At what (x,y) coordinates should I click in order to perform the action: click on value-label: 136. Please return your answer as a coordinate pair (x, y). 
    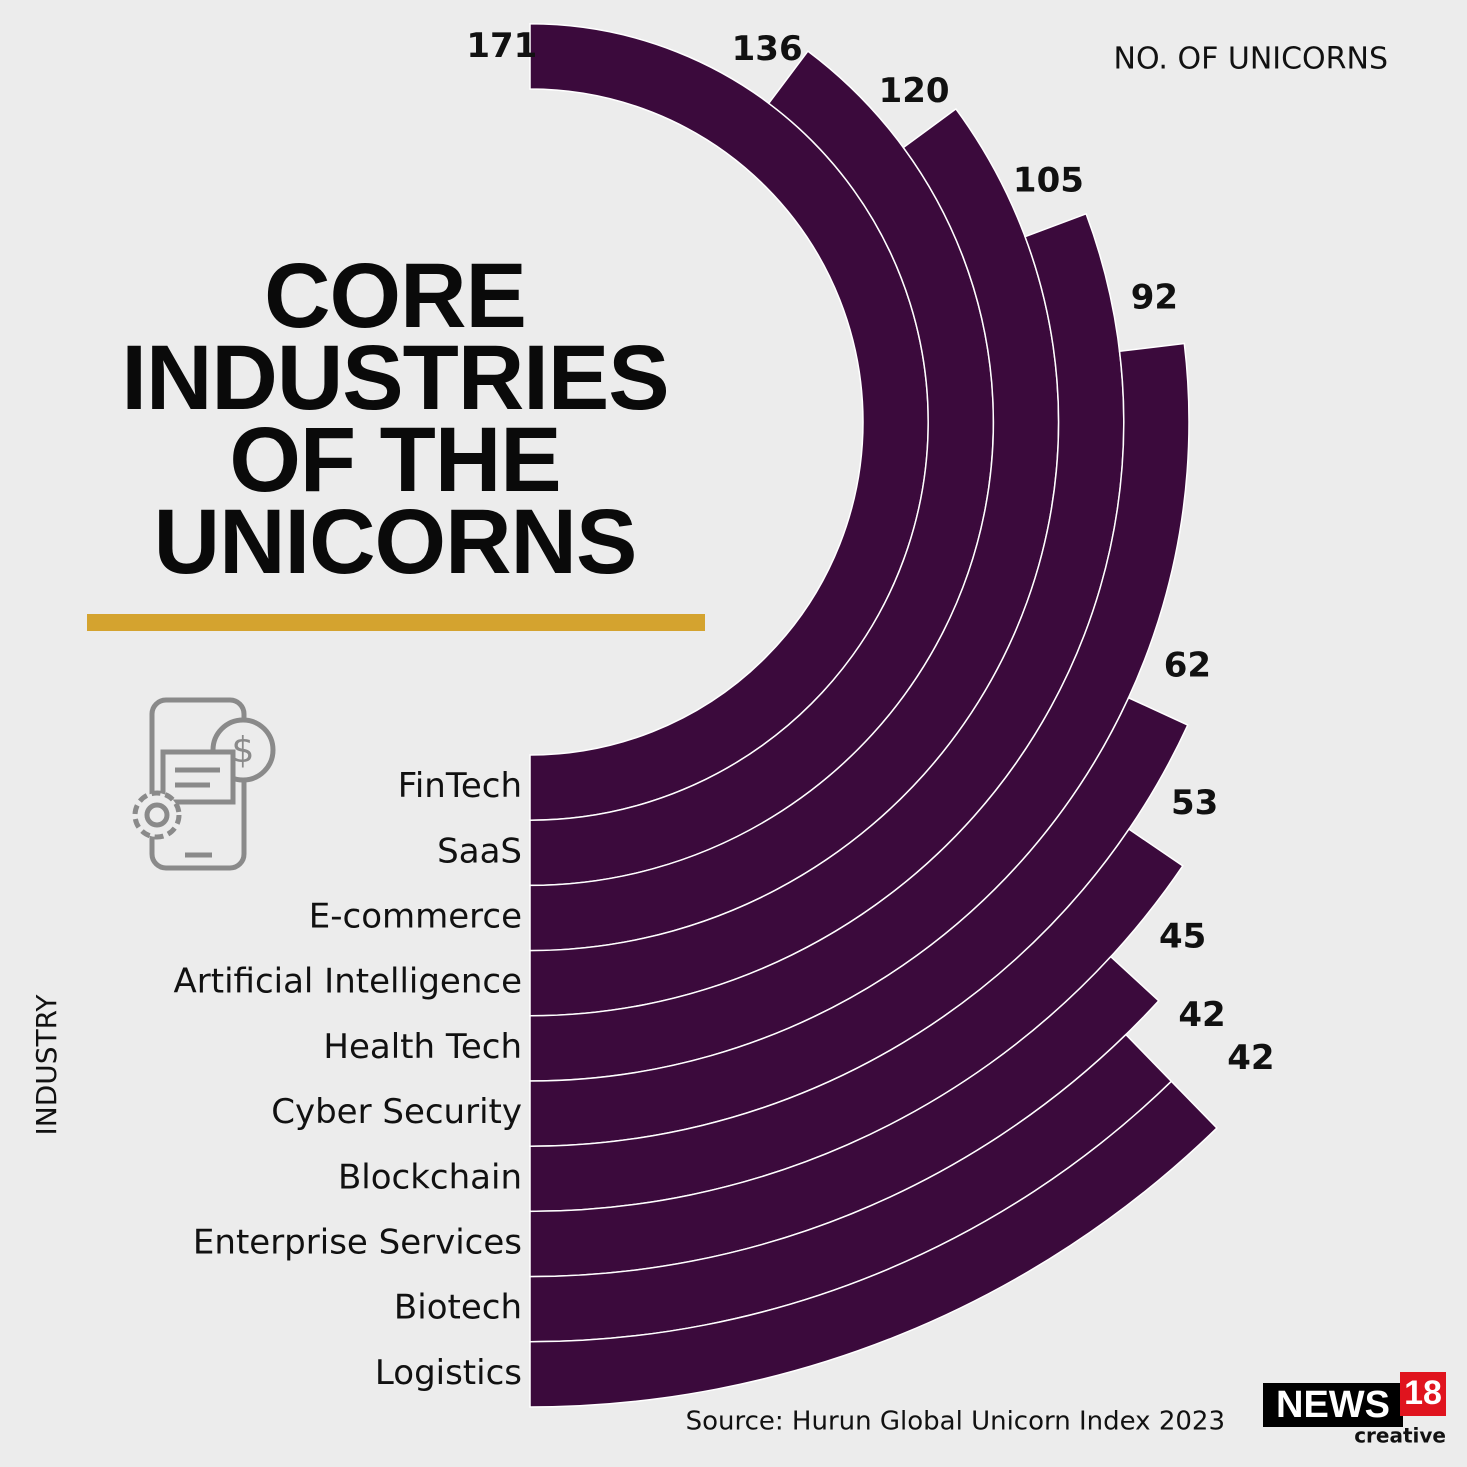
    Looking at the image, I should click on (767, 49).